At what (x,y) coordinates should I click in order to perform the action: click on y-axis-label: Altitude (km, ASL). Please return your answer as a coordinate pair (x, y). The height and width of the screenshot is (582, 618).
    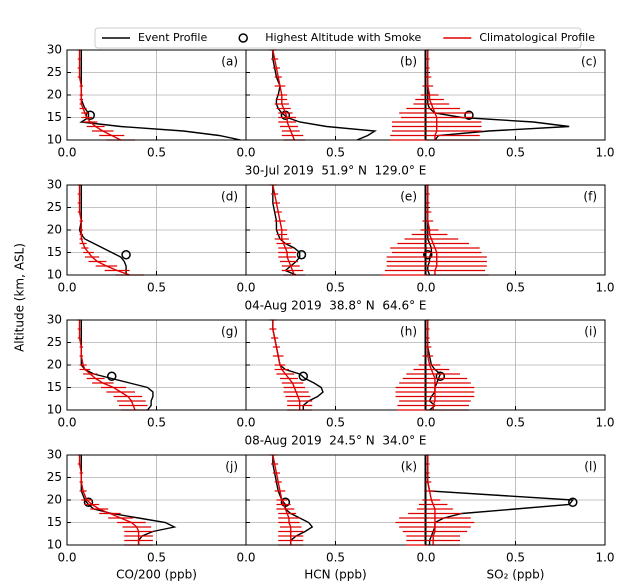
    Looking at the image, I should click on (20, 297).